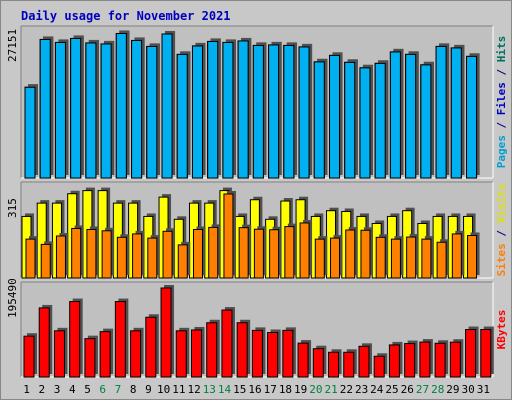  Describe the element at coordinates (285, 389) in the screenshot. I see `day-label: 18` at that location.